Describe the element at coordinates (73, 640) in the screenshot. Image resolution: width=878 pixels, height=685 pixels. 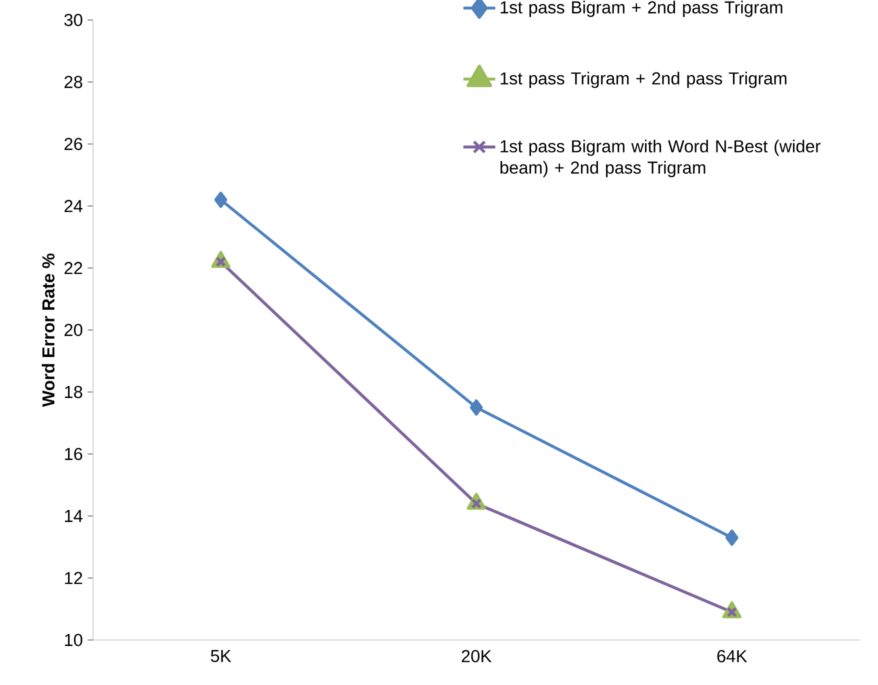
I see `y-tick-label: 10` at that location.